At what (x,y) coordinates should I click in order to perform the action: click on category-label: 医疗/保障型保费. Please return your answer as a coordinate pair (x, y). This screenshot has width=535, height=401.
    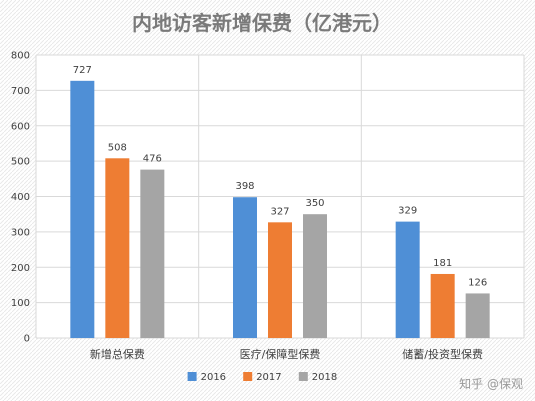
    Looking at the image, I should click on (280, 354).